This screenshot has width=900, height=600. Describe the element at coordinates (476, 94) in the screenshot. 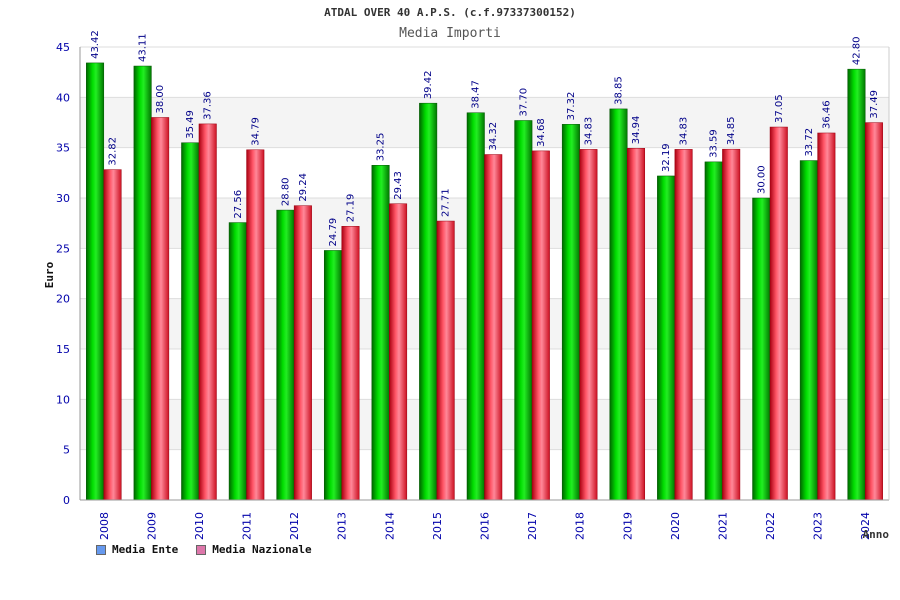

I see `data-label: 38.47` at that location.